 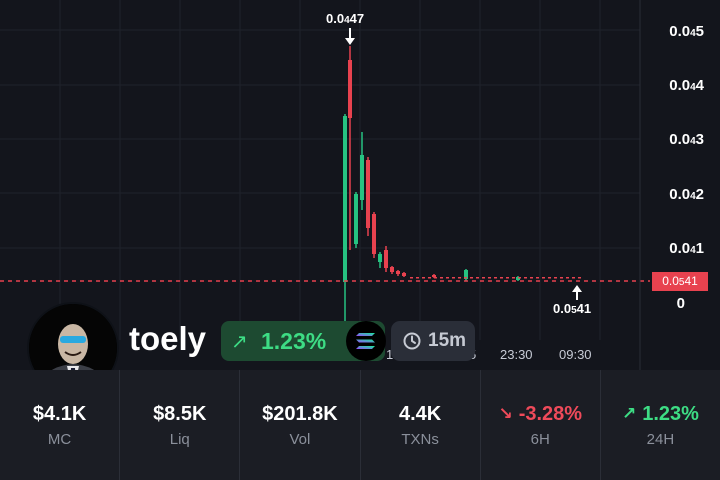 I want to click on stat-value: $201.8K, so click(x=300, y=413).